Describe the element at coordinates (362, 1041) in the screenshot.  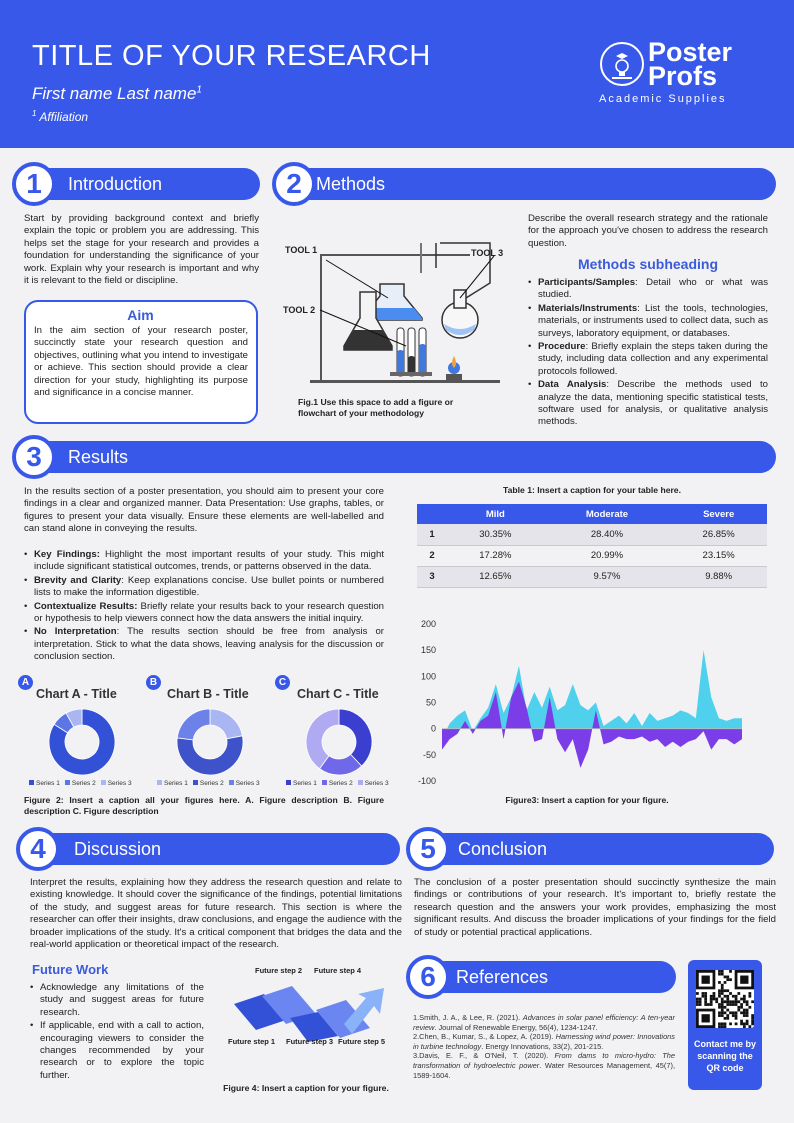
I see `future-step-5-label: Future step 5` at that location.